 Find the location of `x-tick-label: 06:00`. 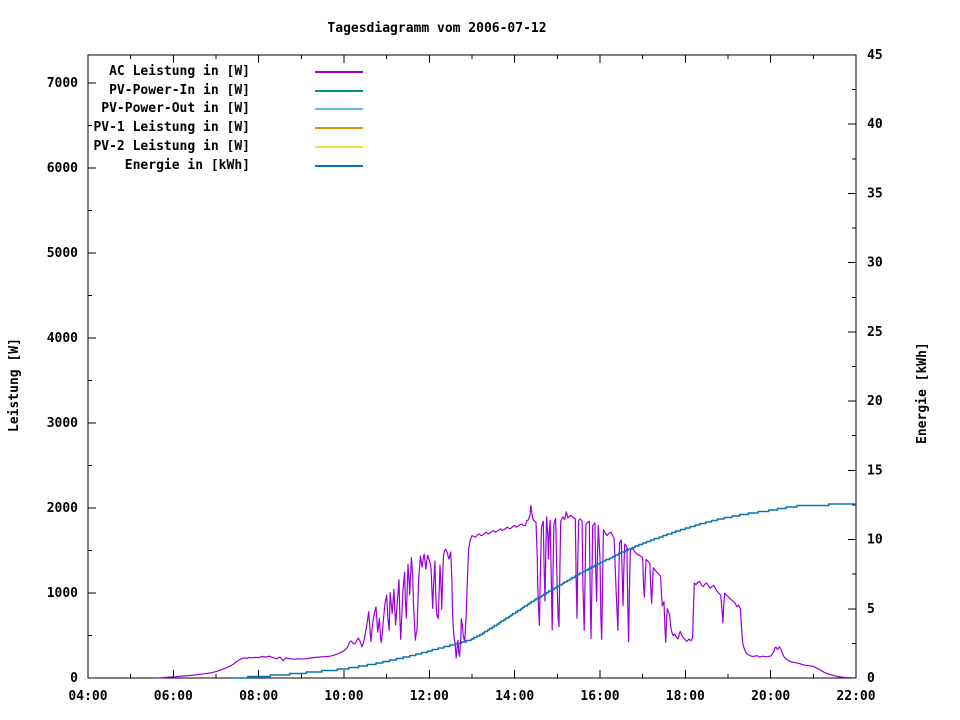

x-tick-label: 06:00 is located at coordinates (173, 696).